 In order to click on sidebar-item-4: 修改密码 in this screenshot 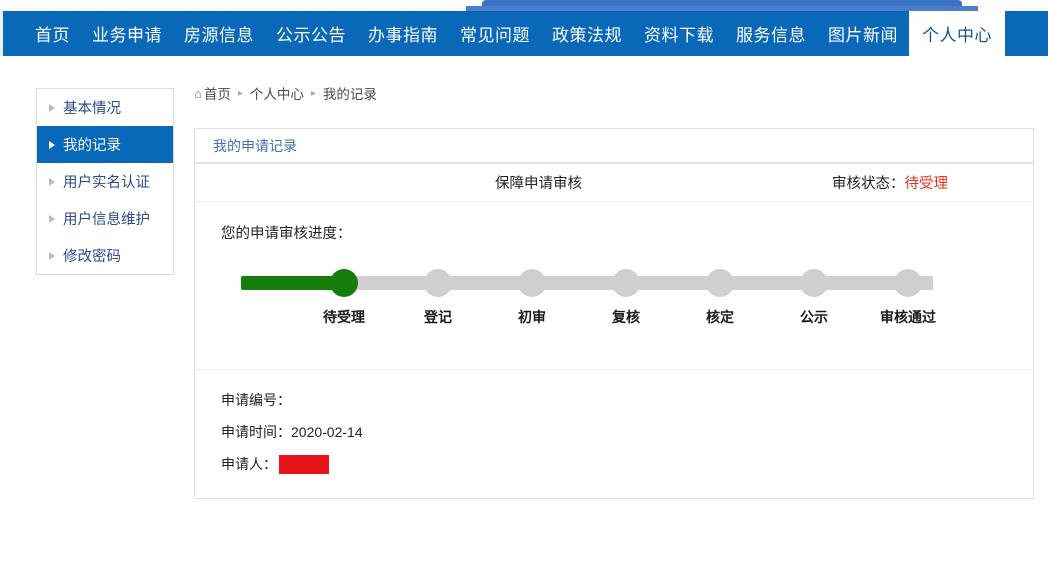, I will do `click(105, 255)`.